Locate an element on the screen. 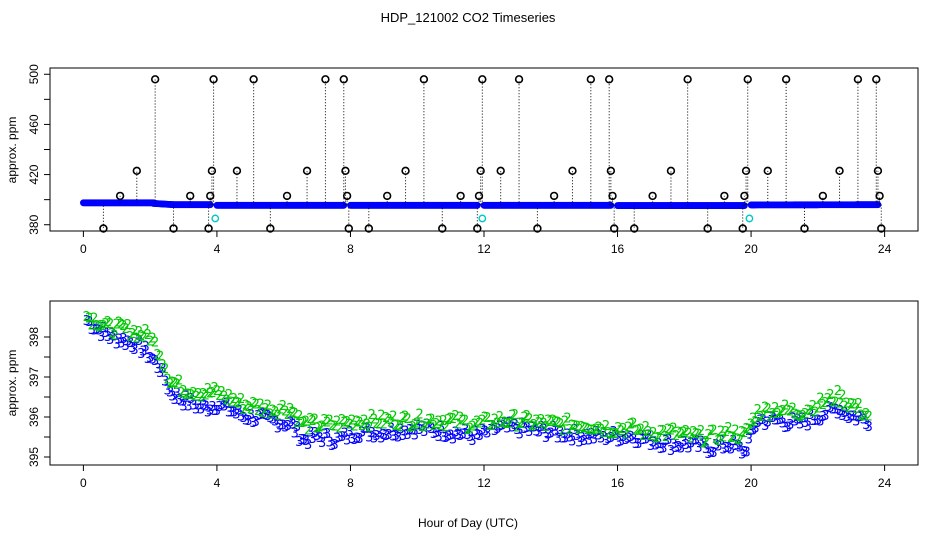 The image size is (936, 540). top-x-tick-label: 20 is located at coordinates (751, 249).